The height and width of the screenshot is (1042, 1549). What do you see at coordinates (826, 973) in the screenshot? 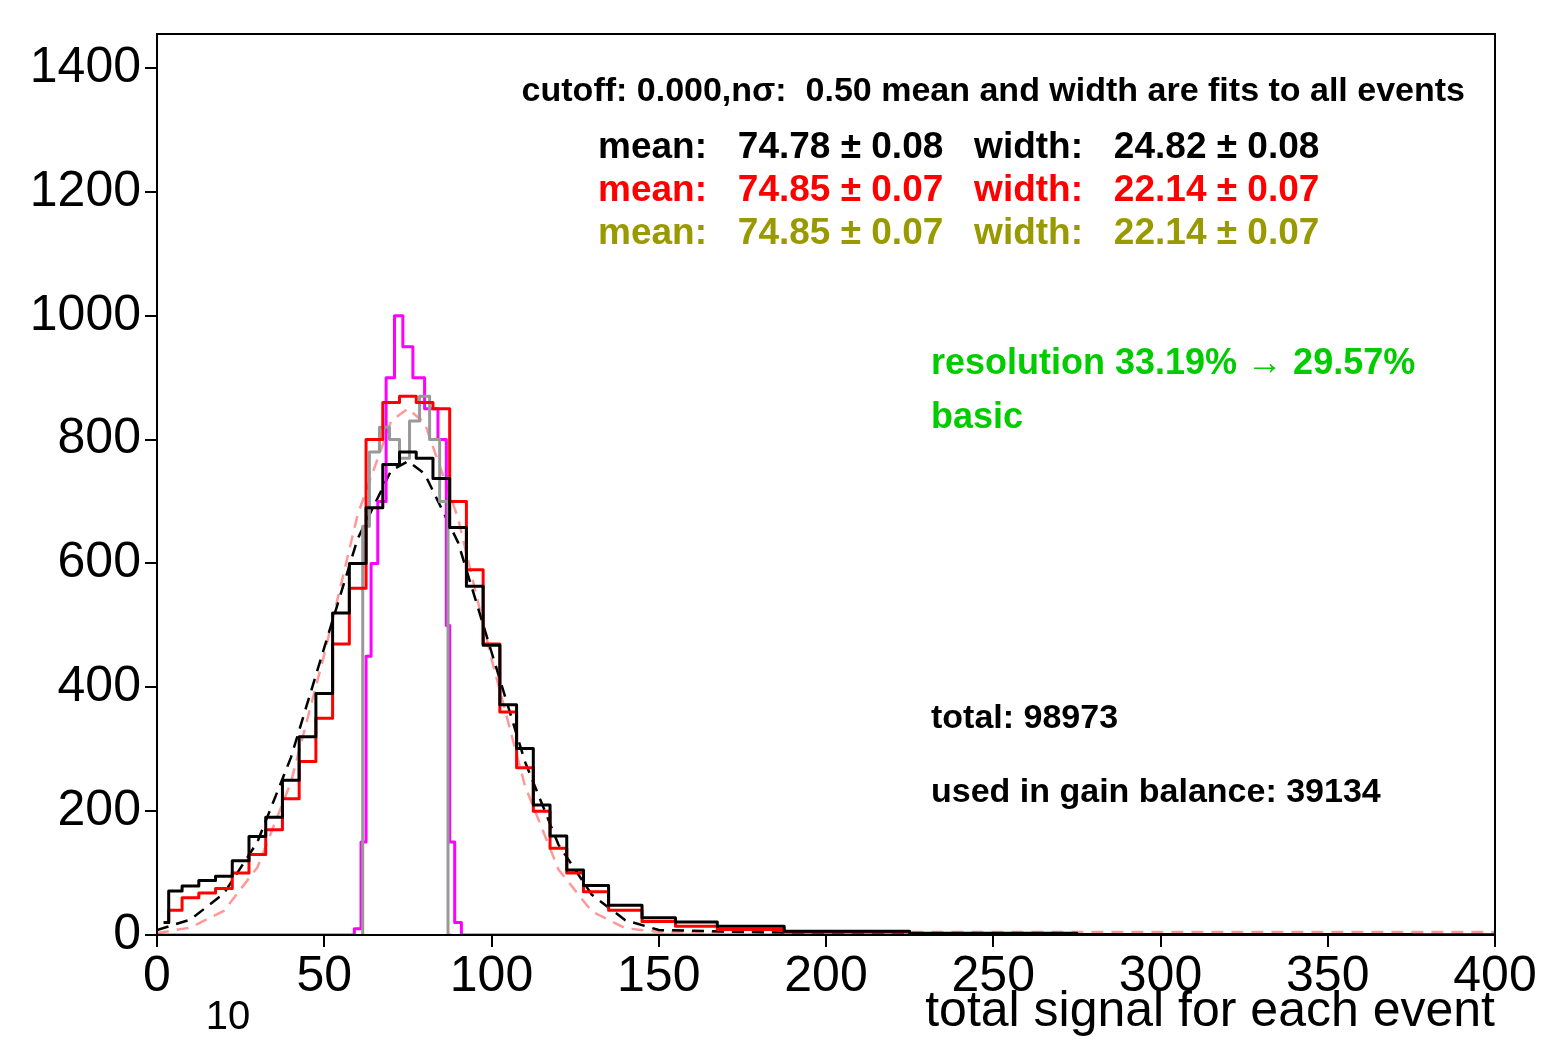
I see `x-tick-label: 200` at bounding box center [826, 973].